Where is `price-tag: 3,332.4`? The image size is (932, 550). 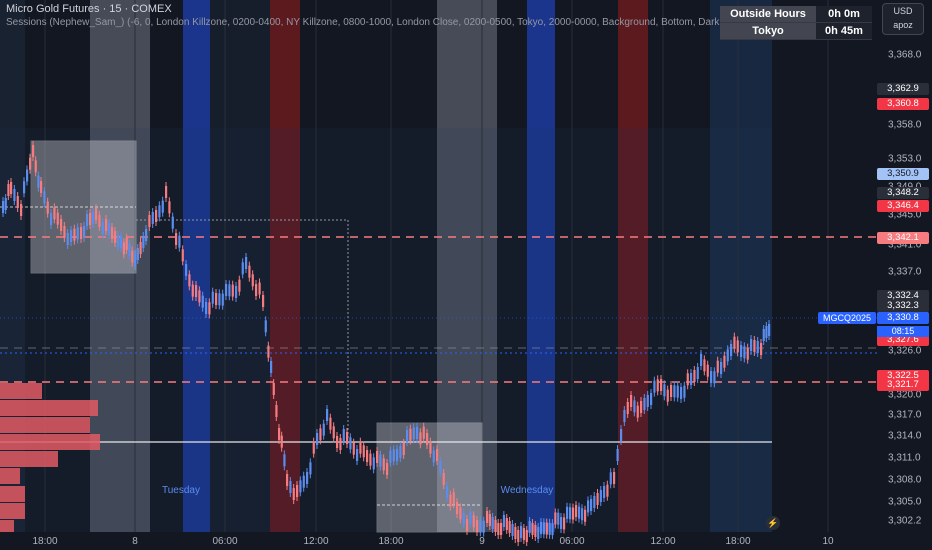
price-tag: 3,332.4 is located at coordinates (903, 296).